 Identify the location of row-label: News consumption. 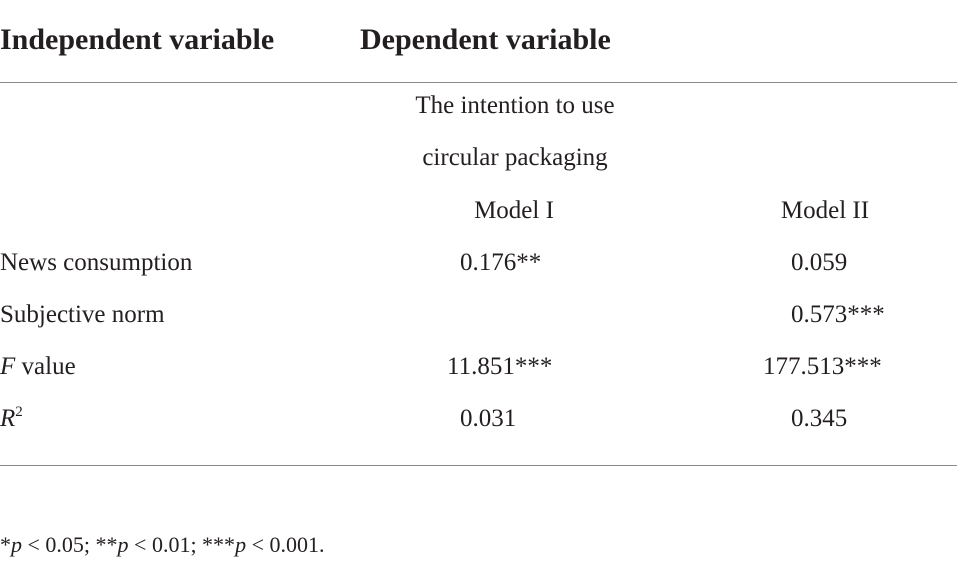
(96, 262).